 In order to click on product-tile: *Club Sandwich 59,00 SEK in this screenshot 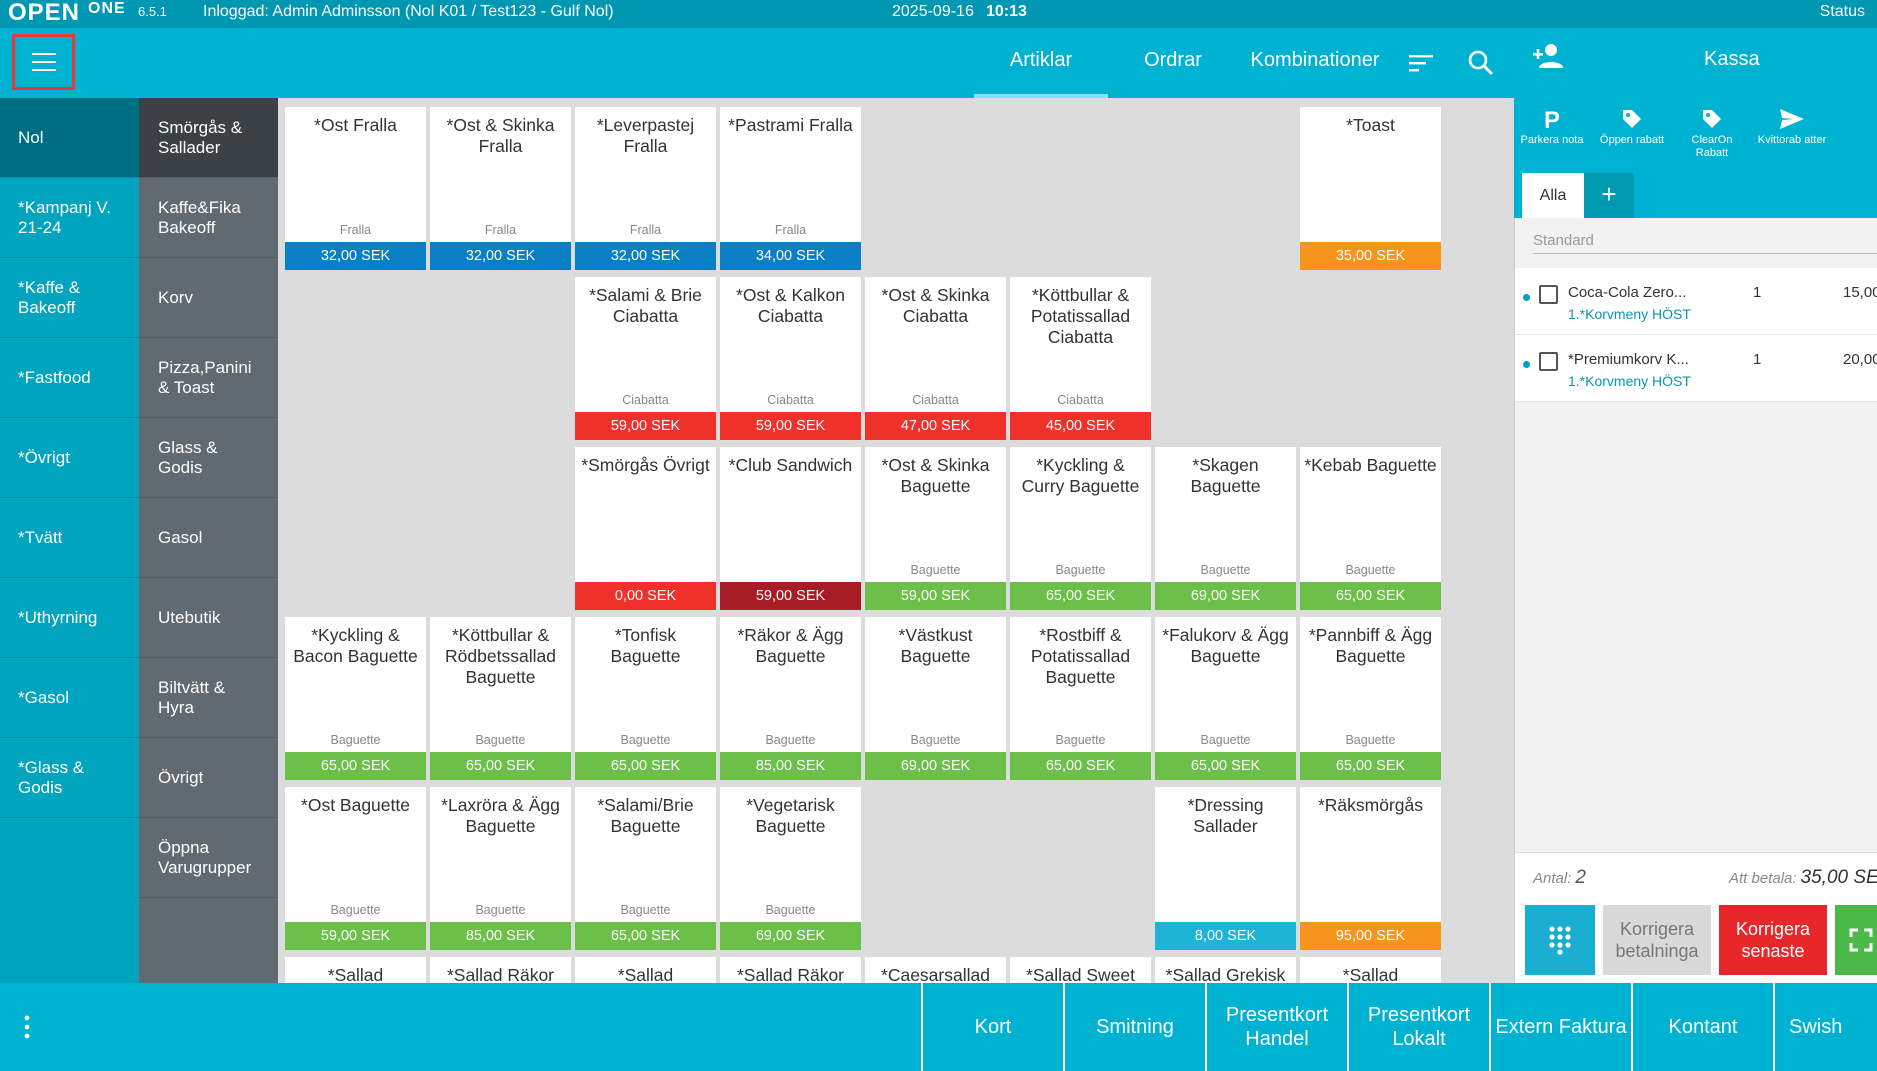, I will do `click(790, 528)`.